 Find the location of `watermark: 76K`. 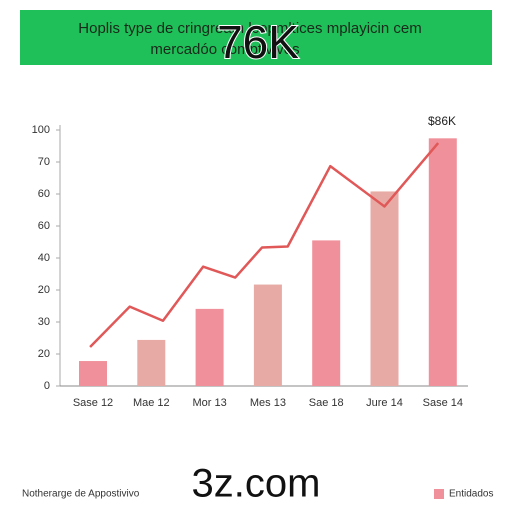

watermark: 76K is located at coordinates (258, 42).